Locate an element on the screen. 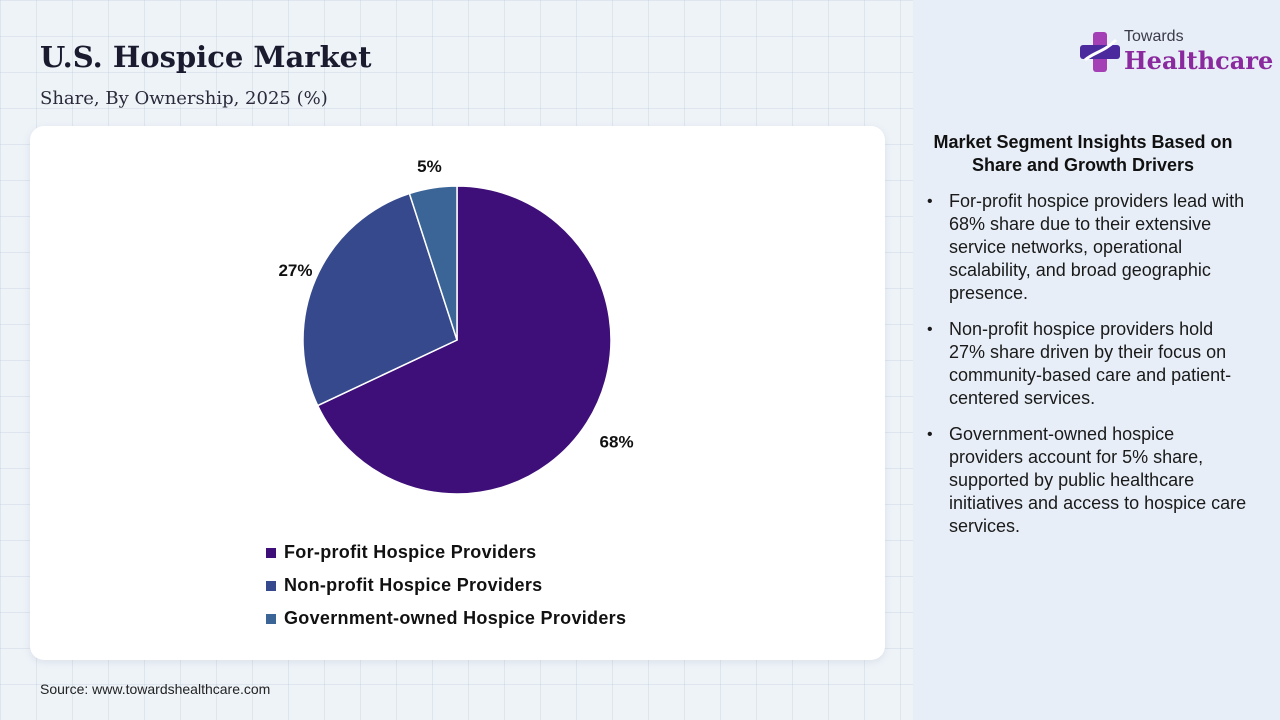 The height and width of the screenshot is (720, 1280). data-label-non-profit: 27% is located at coordinates (295, 270).